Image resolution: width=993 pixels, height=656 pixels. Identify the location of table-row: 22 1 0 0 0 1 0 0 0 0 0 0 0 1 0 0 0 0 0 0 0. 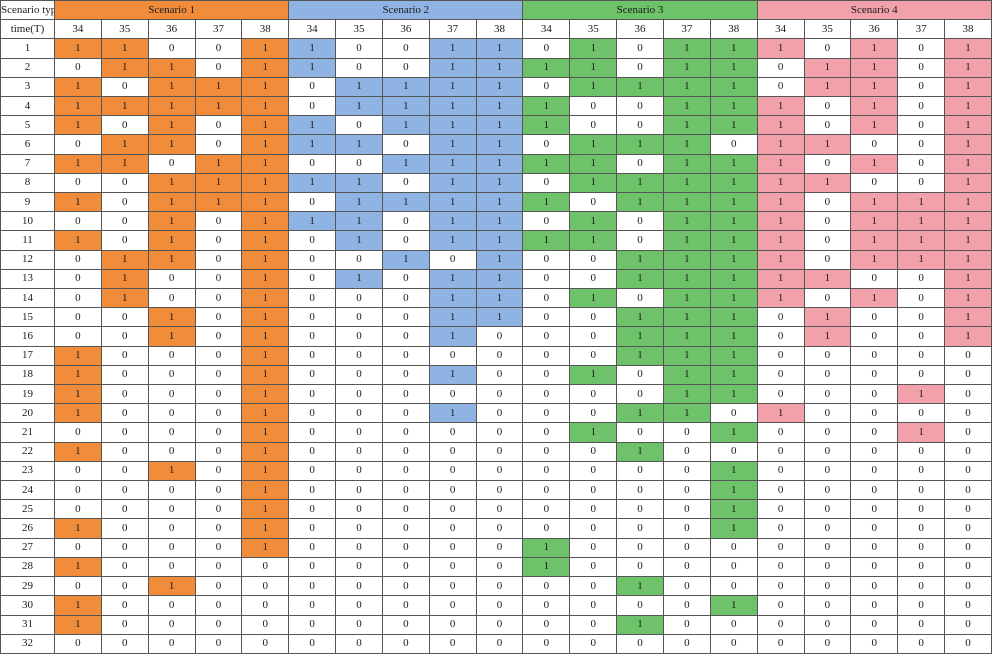
(496, 451).